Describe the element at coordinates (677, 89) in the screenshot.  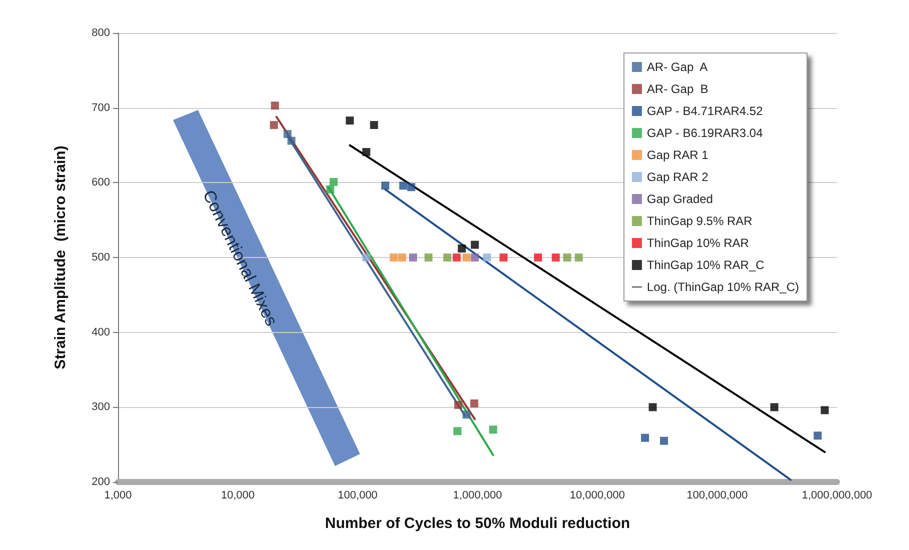
I see `legend-label: AR- Gap B` at that location.